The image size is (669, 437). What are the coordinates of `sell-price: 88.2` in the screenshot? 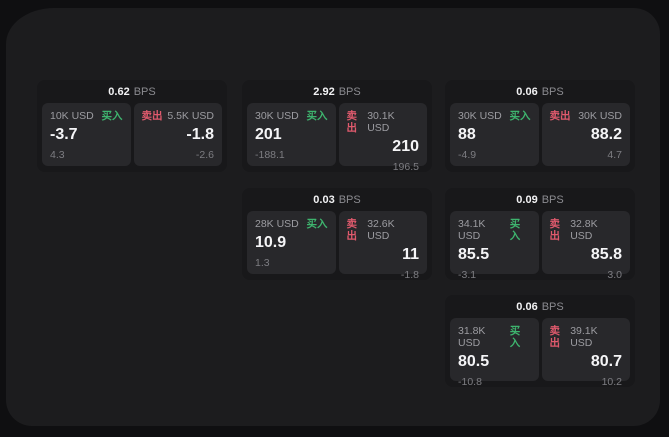 It's located at (606, 134).